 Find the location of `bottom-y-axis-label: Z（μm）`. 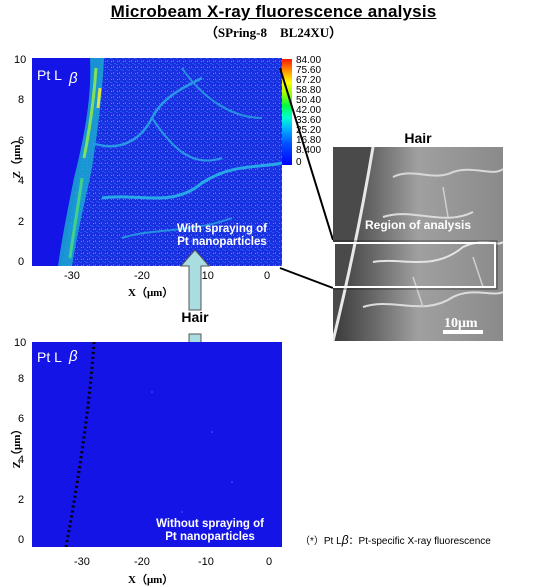

bottom-y-axis-label: Z（μm） is located at coordinates (17, 446).